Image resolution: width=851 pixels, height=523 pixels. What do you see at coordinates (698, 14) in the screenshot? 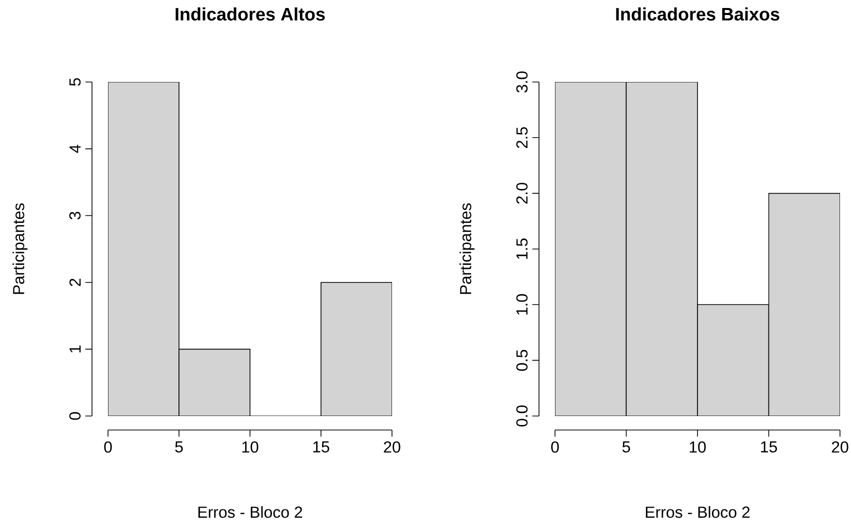
I see `chart-title: Indicadores Baixos` at bounding box center [698, 14].